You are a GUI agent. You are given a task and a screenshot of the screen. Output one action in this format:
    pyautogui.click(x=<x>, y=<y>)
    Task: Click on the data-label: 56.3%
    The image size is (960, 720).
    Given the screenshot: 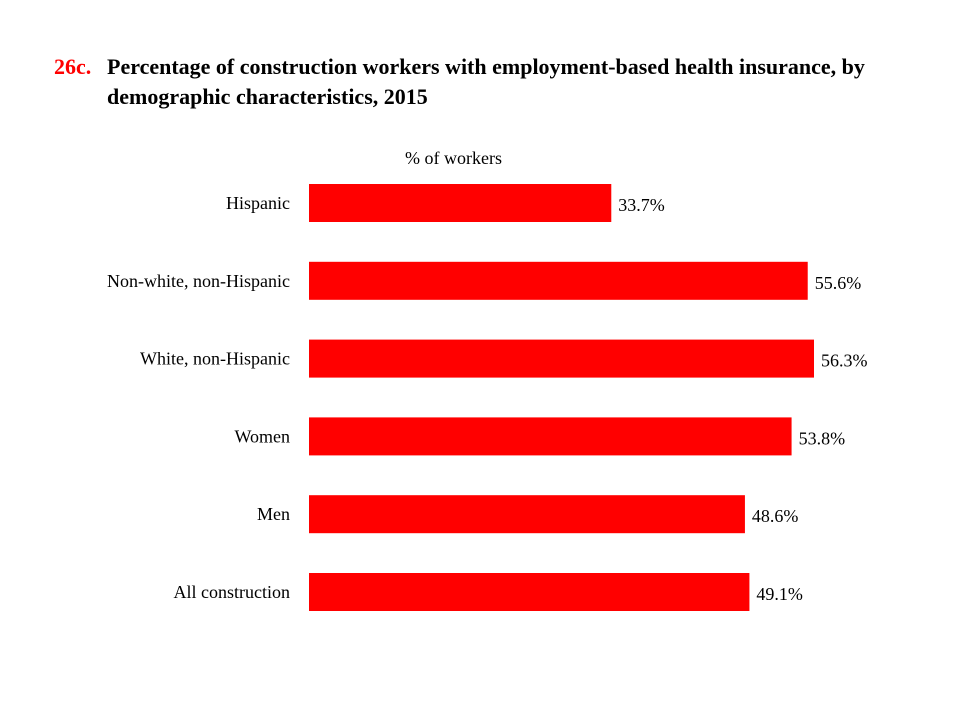 What is the action you would take?
    pyautogui.click(x=844, y=361)
    